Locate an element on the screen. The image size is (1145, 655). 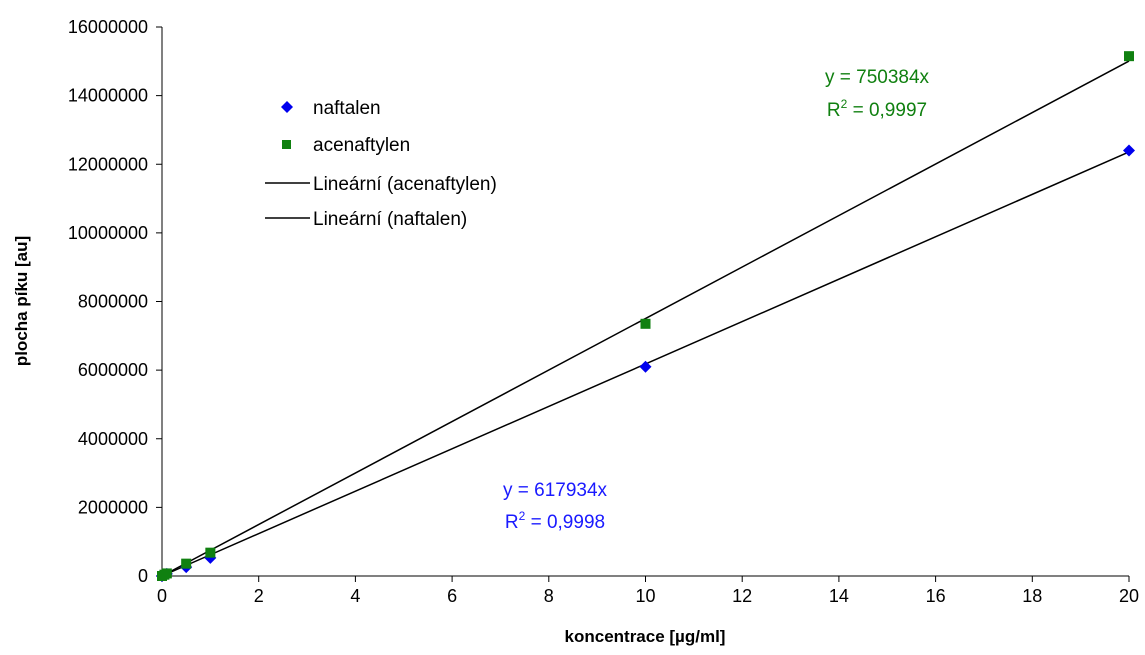
x-tick-label: 0 is located at coordinates (162, 596).